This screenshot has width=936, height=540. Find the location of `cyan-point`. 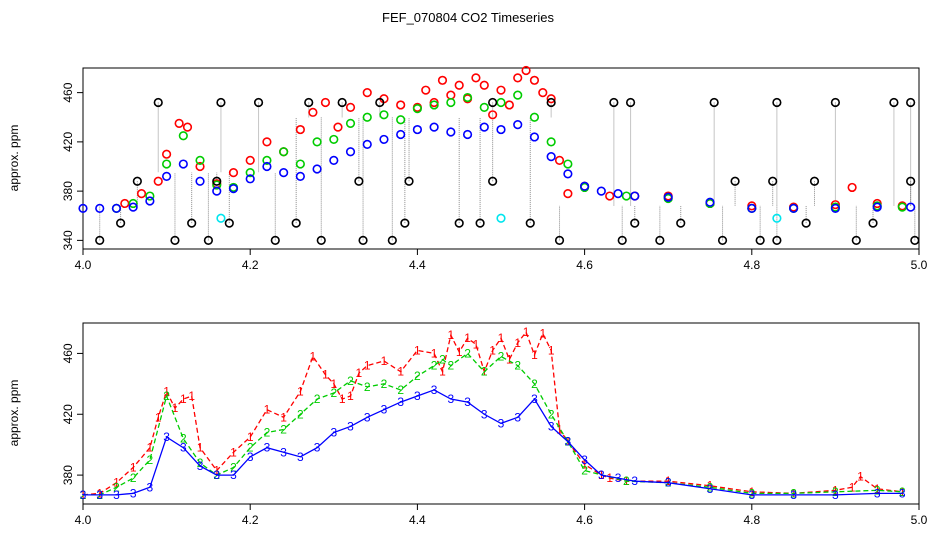

cyan-point is located at coordinates (501, 218).